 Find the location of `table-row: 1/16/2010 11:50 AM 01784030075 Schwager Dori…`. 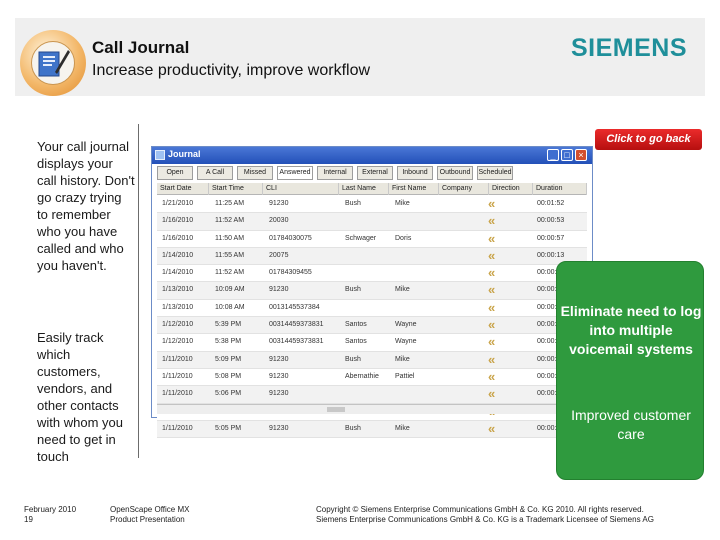

table-row: 1/16/2010 11:50 AM 01784030075 Schwager Dori… is located at coordinates (372, 239).